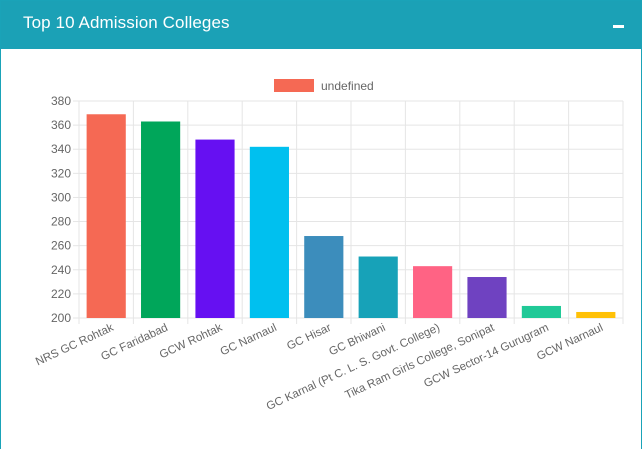 This screenshot has width=644, height=449. Describe the element at coordinates (61, 197) in the screenshot. I see `y-tick-label: 300` at that location.